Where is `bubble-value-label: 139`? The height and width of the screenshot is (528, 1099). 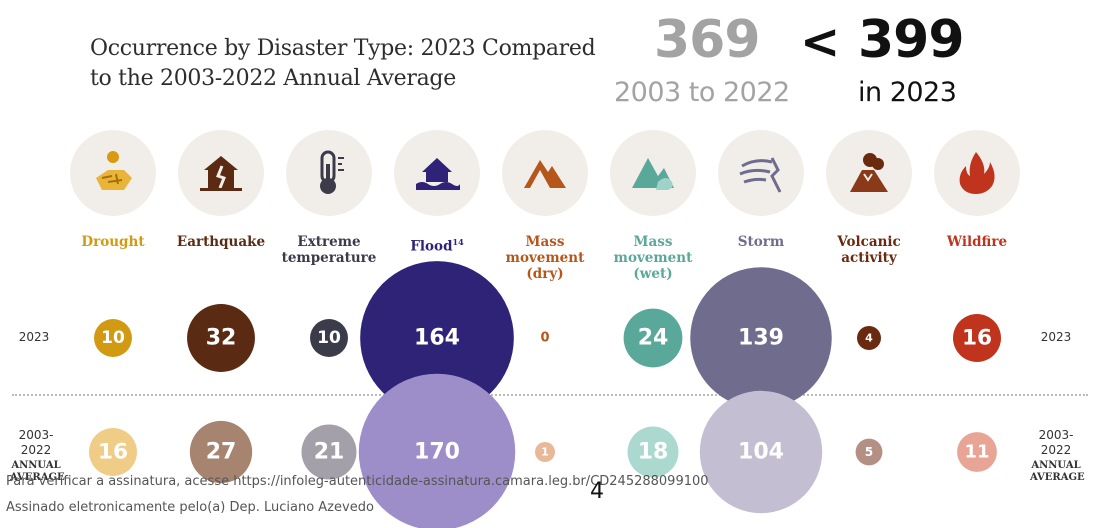
bubble-value-label: 139 is located at coordinates (761, 338).